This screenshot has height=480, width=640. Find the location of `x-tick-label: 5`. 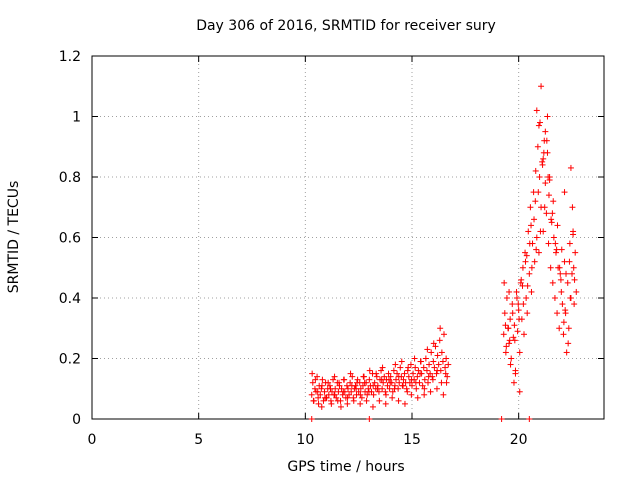

x-tick-label: 5 is located at coordinates (198, 440).